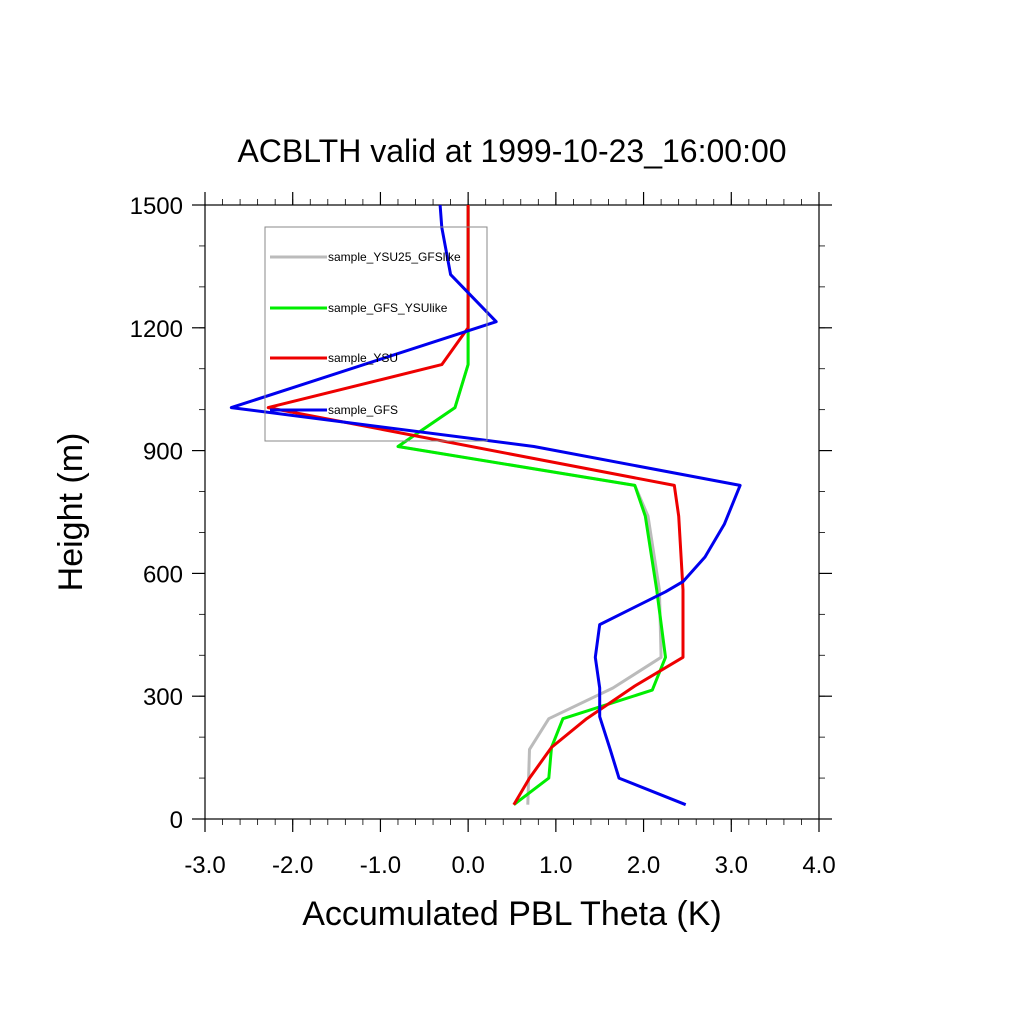 The image size is (1024, 1024). Describe the element at coordinates (156, 206) in the screenshot. I see `y-tick-label: 1500` at that location.